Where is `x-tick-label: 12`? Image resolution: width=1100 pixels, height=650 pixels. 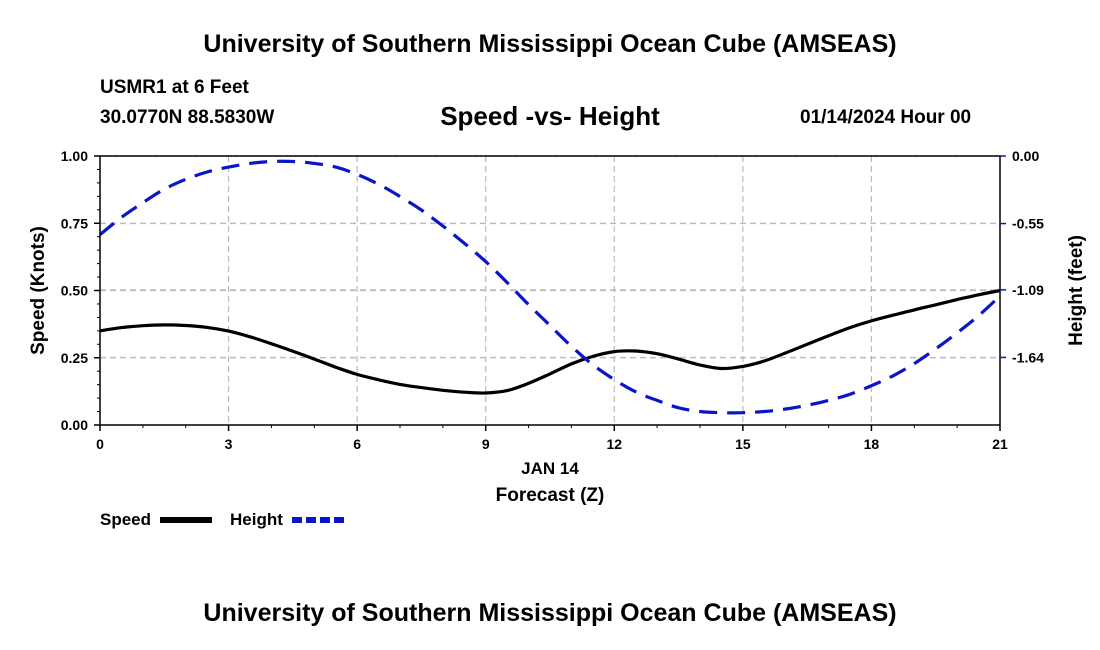
x-tick-label: 12 is located at coordinates (614, 444).